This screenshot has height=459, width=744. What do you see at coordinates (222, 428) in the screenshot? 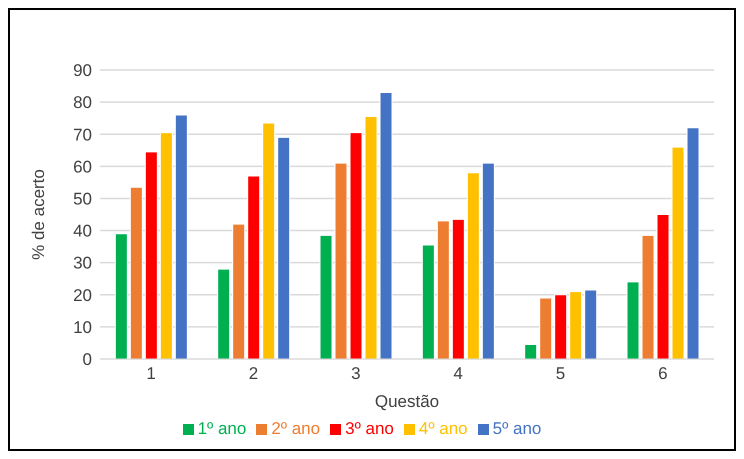
I see `legend-label: 1º ano` at bounding box center [222, 428].